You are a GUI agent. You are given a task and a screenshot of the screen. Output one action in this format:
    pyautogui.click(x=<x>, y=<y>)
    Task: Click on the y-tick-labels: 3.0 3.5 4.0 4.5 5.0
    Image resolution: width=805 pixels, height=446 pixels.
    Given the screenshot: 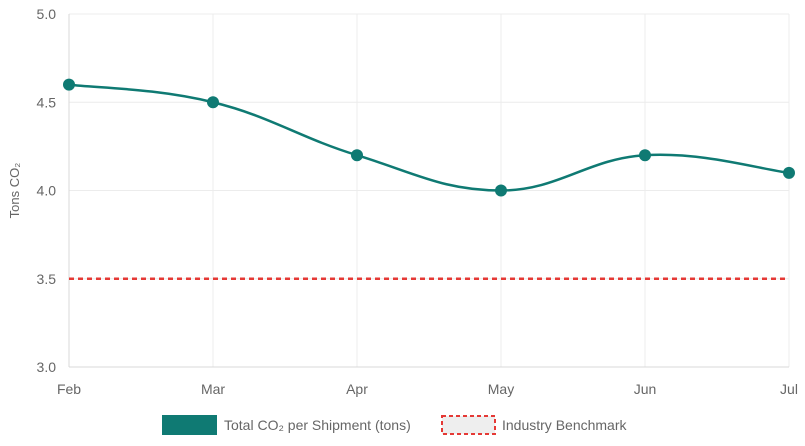 What is the action you would take?
    pyautogui.click(x=47, y=190)
    